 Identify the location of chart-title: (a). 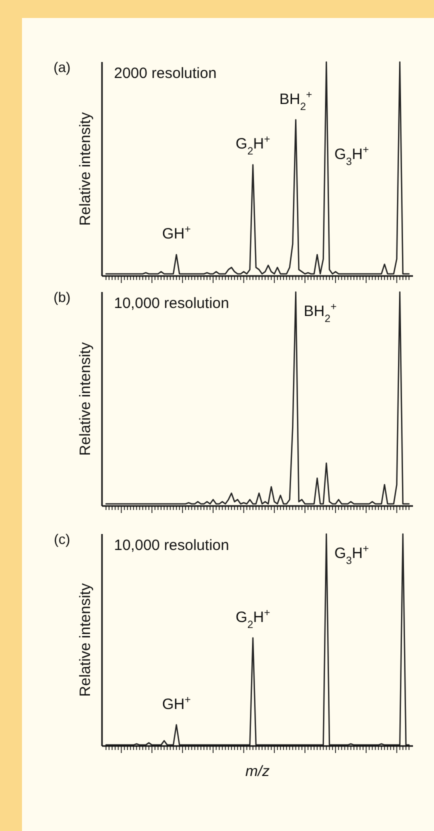
(62, 67).